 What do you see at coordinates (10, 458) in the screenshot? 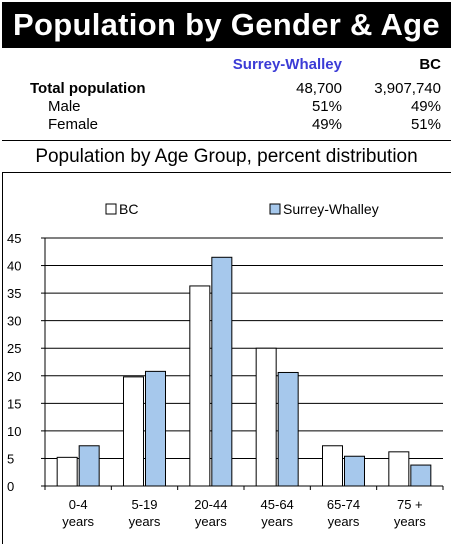
I see `y-tick-label: 5` at bounding box center [10, 458].